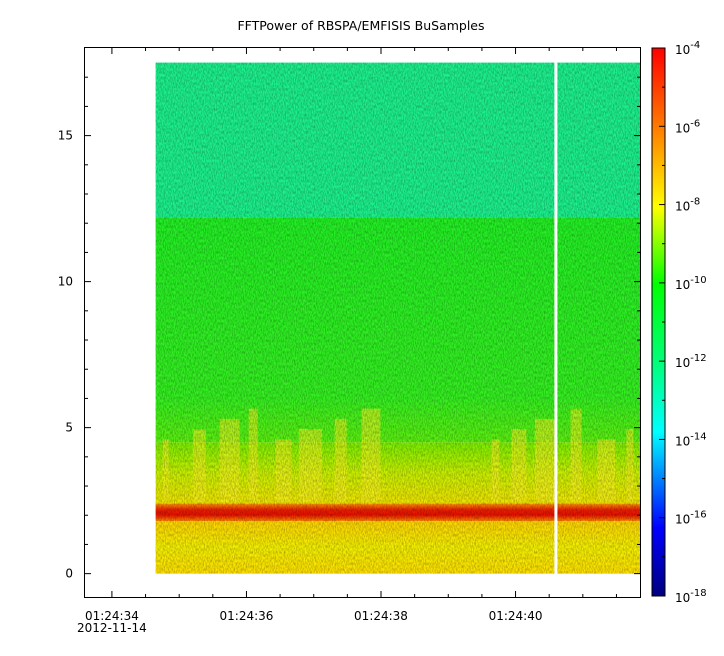  What do you see at coordinates (691, 518) in the screenshot?
I see `colorbar-tick-label: 10⁻¹⁶` at bounding box center [691, 518].